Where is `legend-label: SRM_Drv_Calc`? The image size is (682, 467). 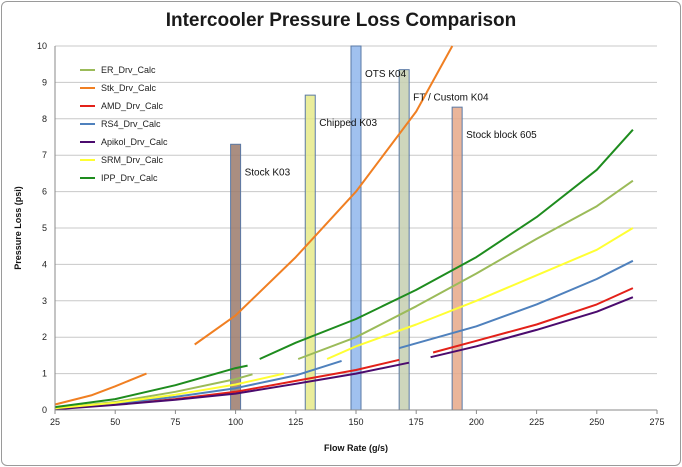
legend-label: SRM_Drv_Calc is located at coordinates (132, 160).